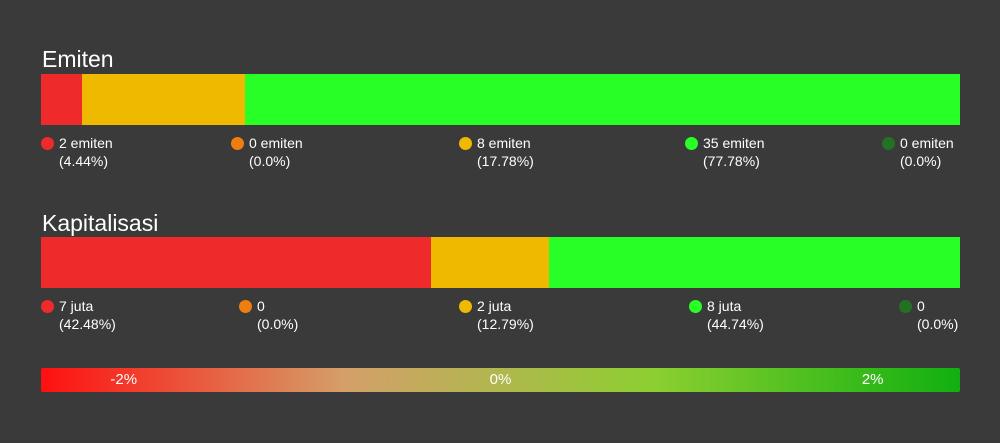 The height and width of the screenshot is (443, 1000). I want to click on legend-value-label: 7 juta, so click(76, 306).